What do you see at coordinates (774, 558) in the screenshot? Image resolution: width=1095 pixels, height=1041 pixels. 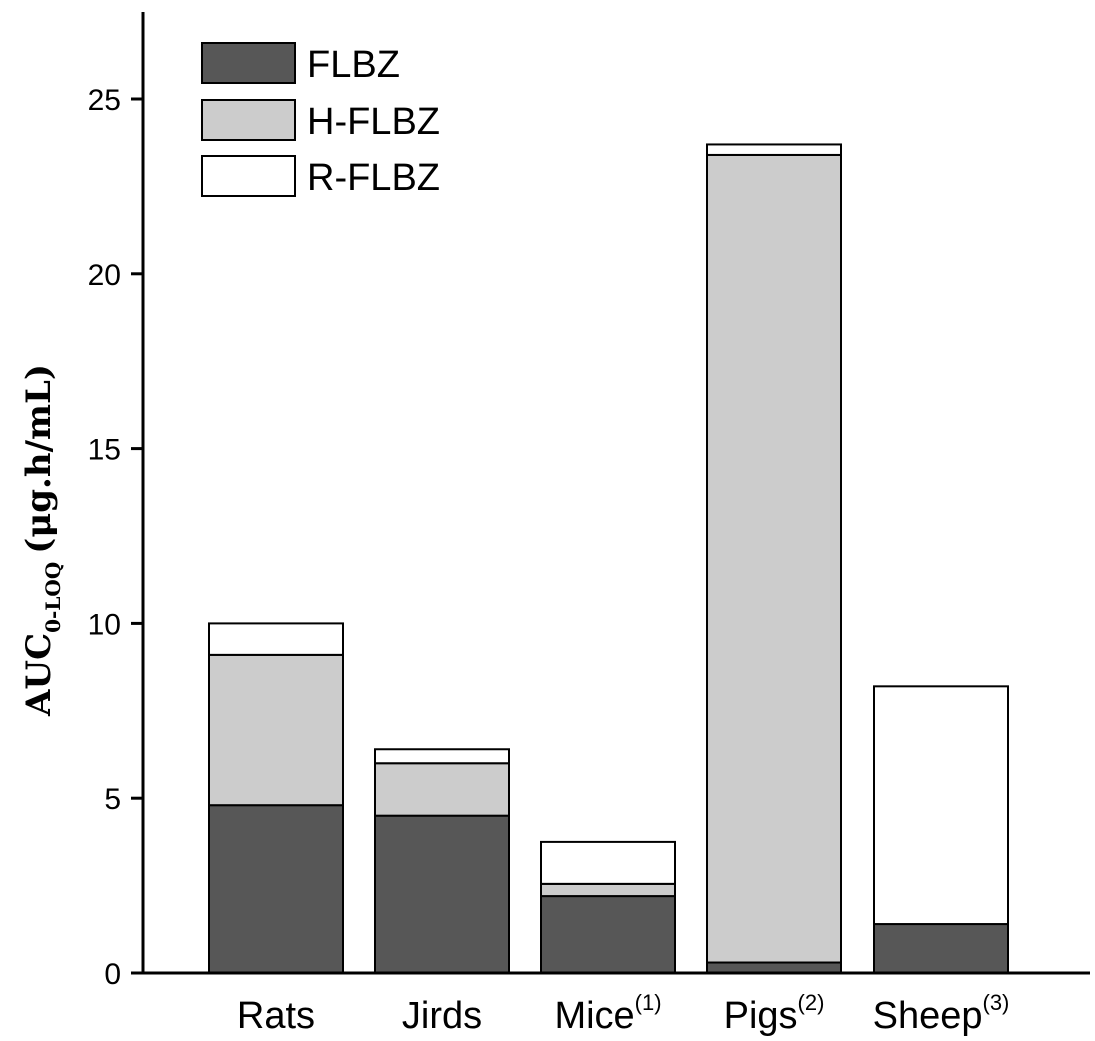 I see `bar-segment-pigs-h-flbz` at bounding box center [774, 558].